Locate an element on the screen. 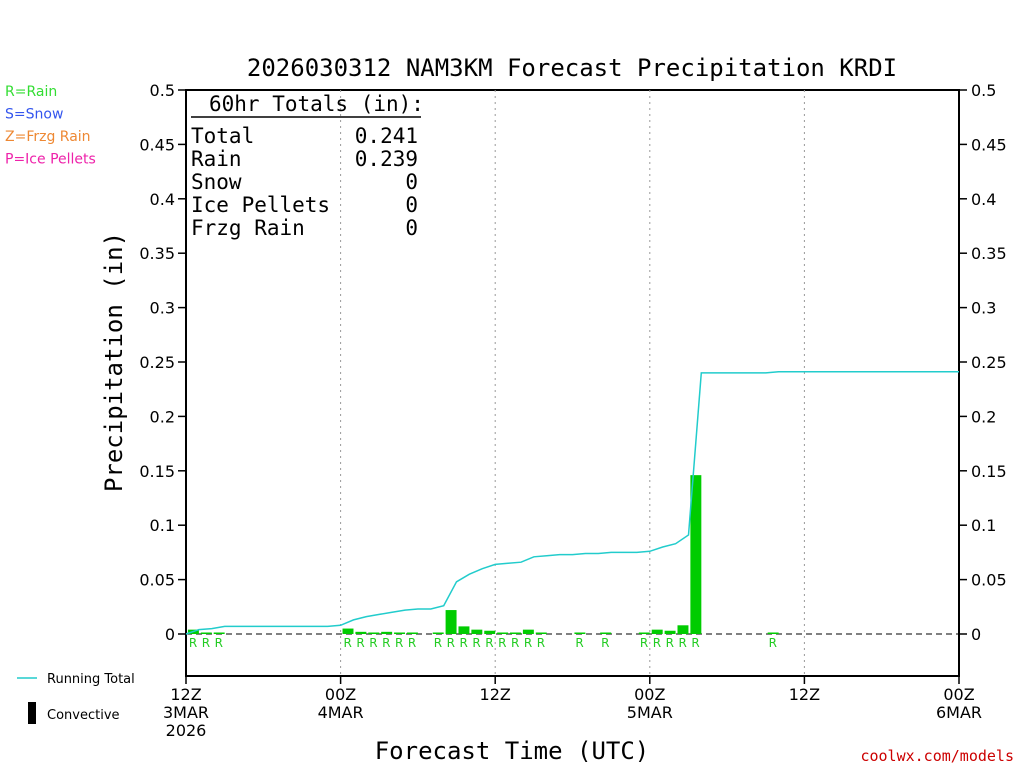 The image size is (1024, 768). y-axis-left: 0 0.05 0.1 0.15 0.2 0.25 0.3 0.35 0.4 0.45 0.5 is located at coordinates (162, 362).